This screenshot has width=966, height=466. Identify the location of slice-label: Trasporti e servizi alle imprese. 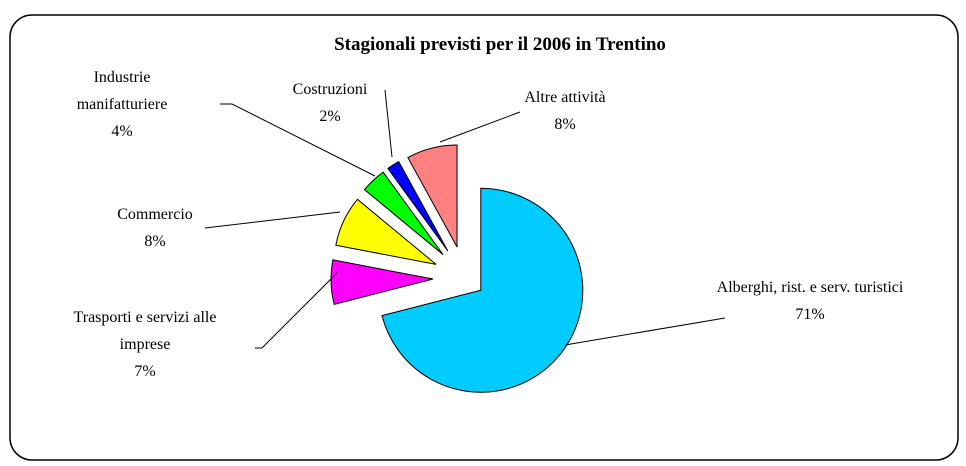
(145, 331).